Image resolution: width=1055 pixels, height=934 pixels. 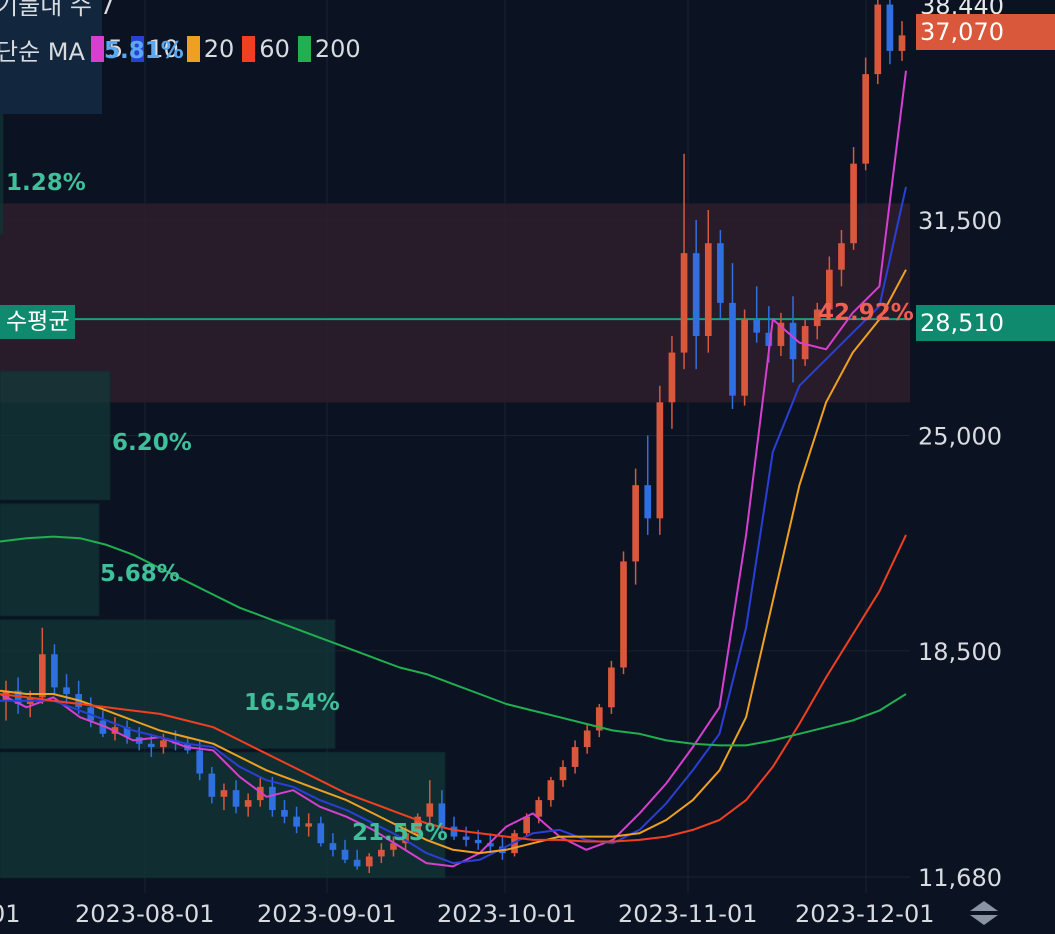 I want to click on y-tick-label: 31,500, so click(x=960, y=221).